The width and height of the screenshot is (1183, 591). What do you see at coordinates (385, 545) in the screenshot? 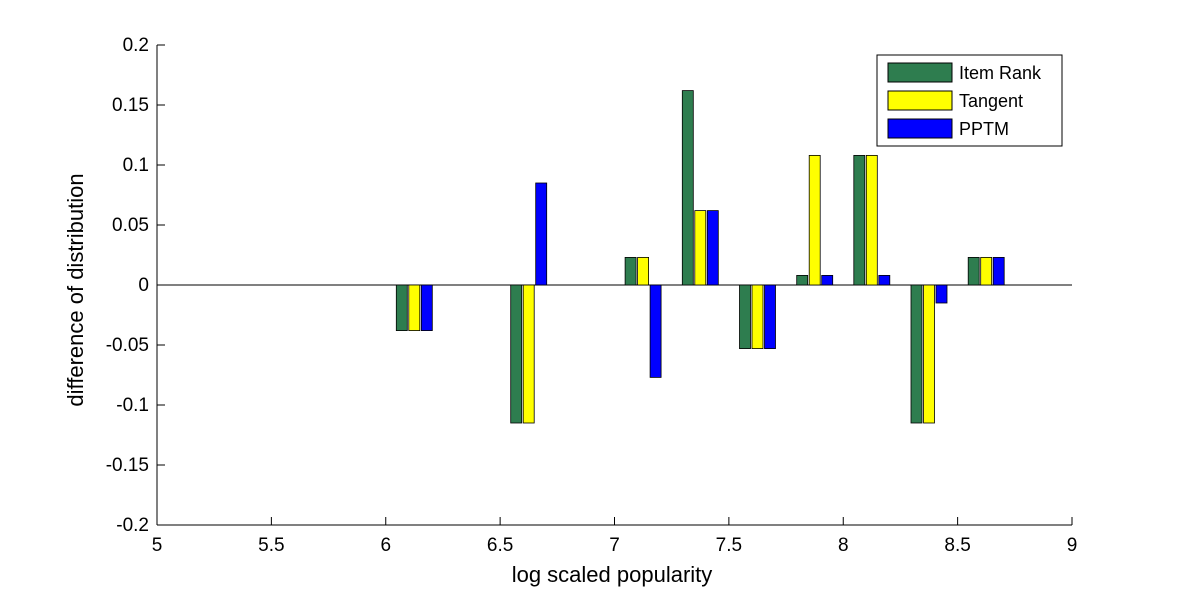
I see `x-tick-label: 6` at bounding box center [385, 545].